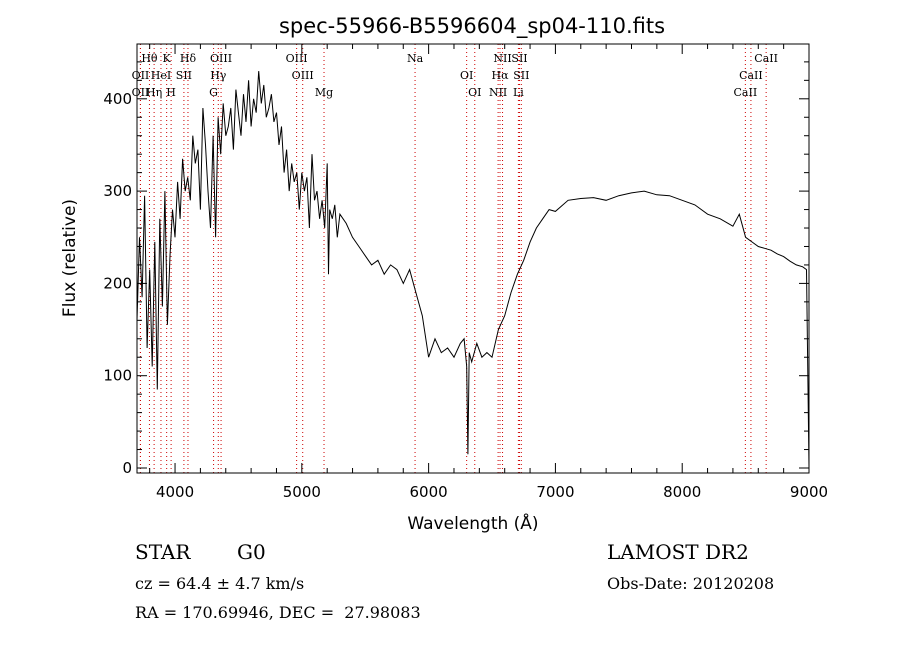 This screenshot has width=900, height=650. Describe the element at coordinates (324, 92) in the screenshot. I see `line-marker-label: Mg` at that location.